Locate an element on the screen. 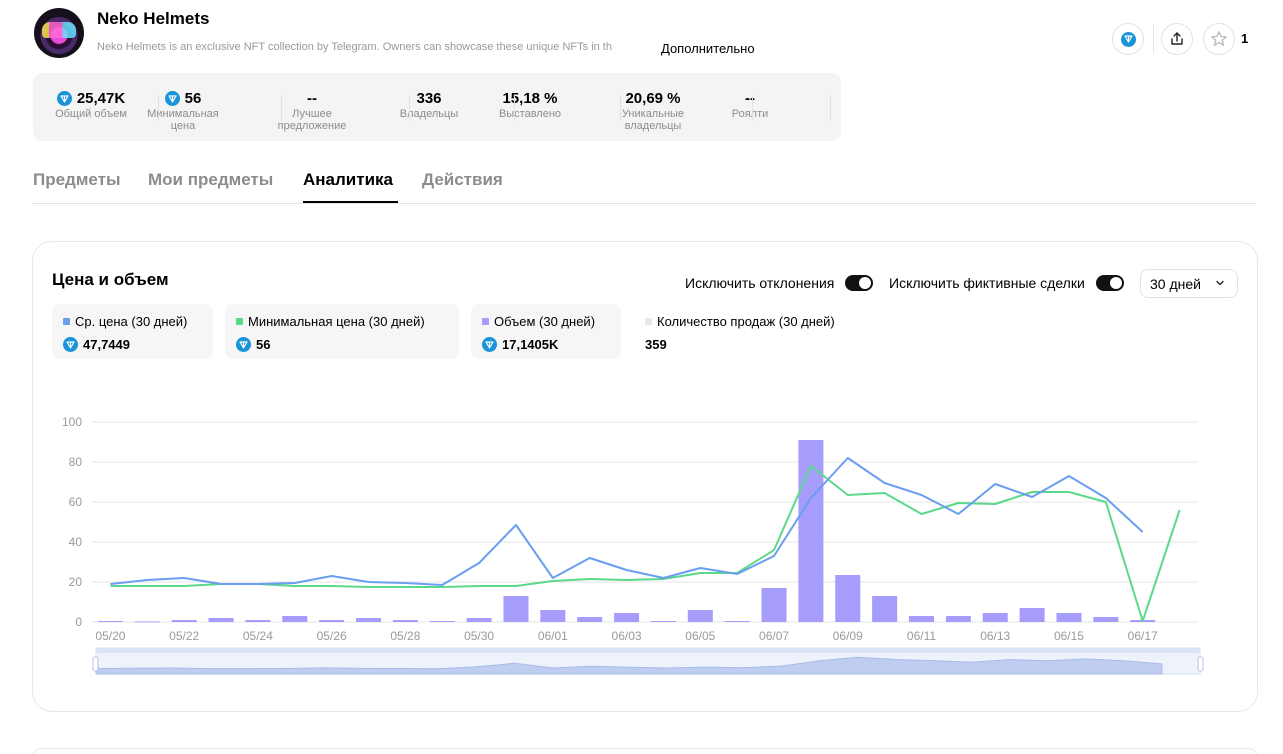 The image size is (1283, 754). stat-value-text: 336 is located at coordinates (429, 98).